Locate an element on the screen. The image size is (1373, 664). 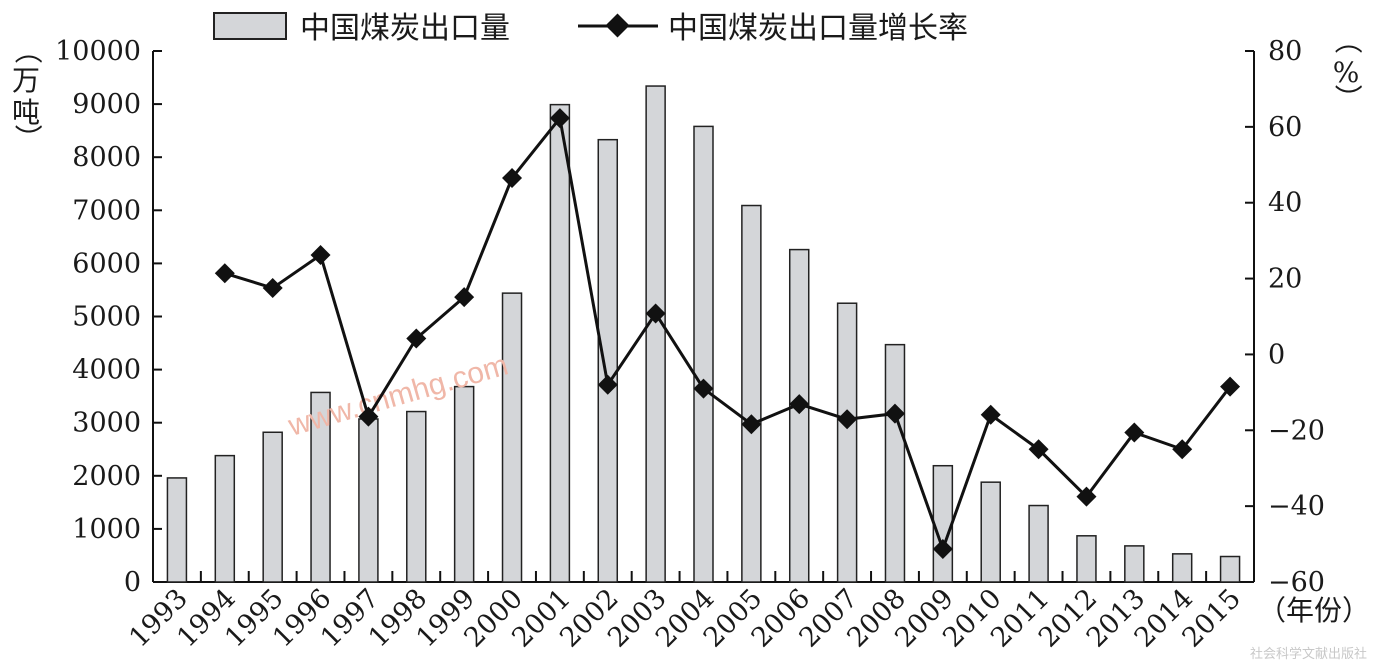
growth-marker-2001 is located at coordinates (559, 118).